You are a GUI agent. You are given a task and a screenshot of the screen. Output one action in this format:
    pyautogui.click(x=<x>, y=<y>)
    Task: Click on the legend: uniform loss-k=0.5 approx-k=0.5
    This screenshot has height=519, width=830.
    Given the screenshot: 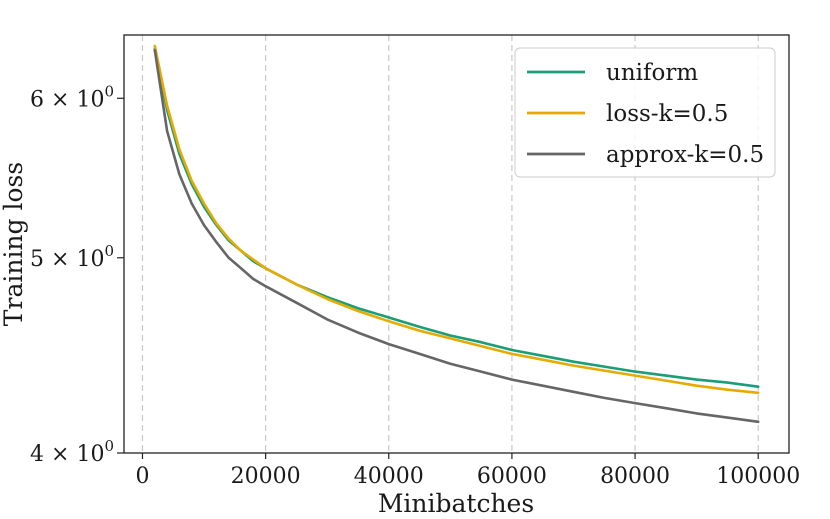 What is the action you would take?
    pyautogui.click(x=645, y=112)
    